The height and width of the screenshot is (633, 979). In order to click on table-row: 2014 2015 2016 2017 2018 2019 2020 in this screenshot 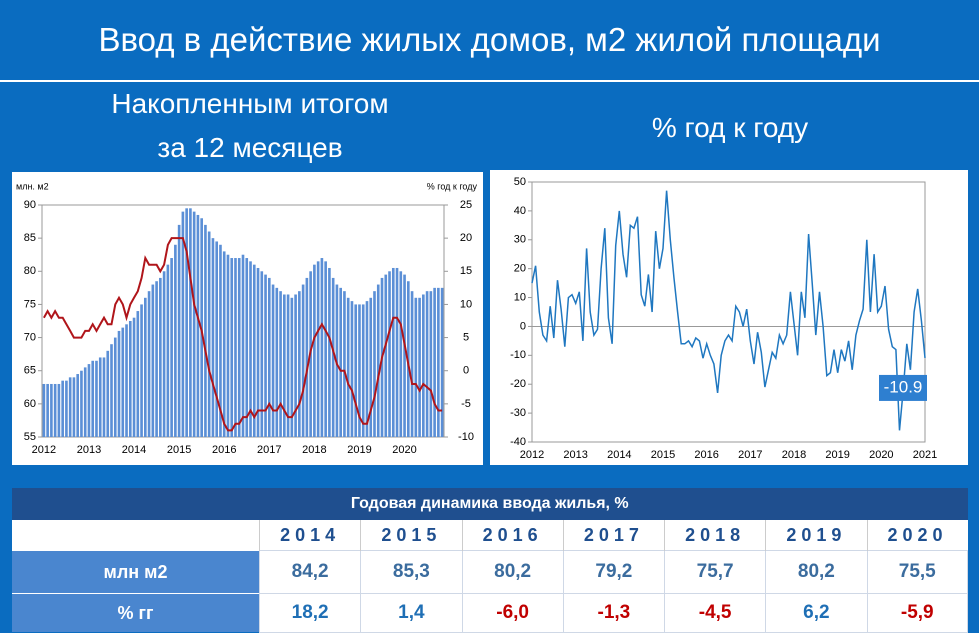, I will do `click(490, 535)`.